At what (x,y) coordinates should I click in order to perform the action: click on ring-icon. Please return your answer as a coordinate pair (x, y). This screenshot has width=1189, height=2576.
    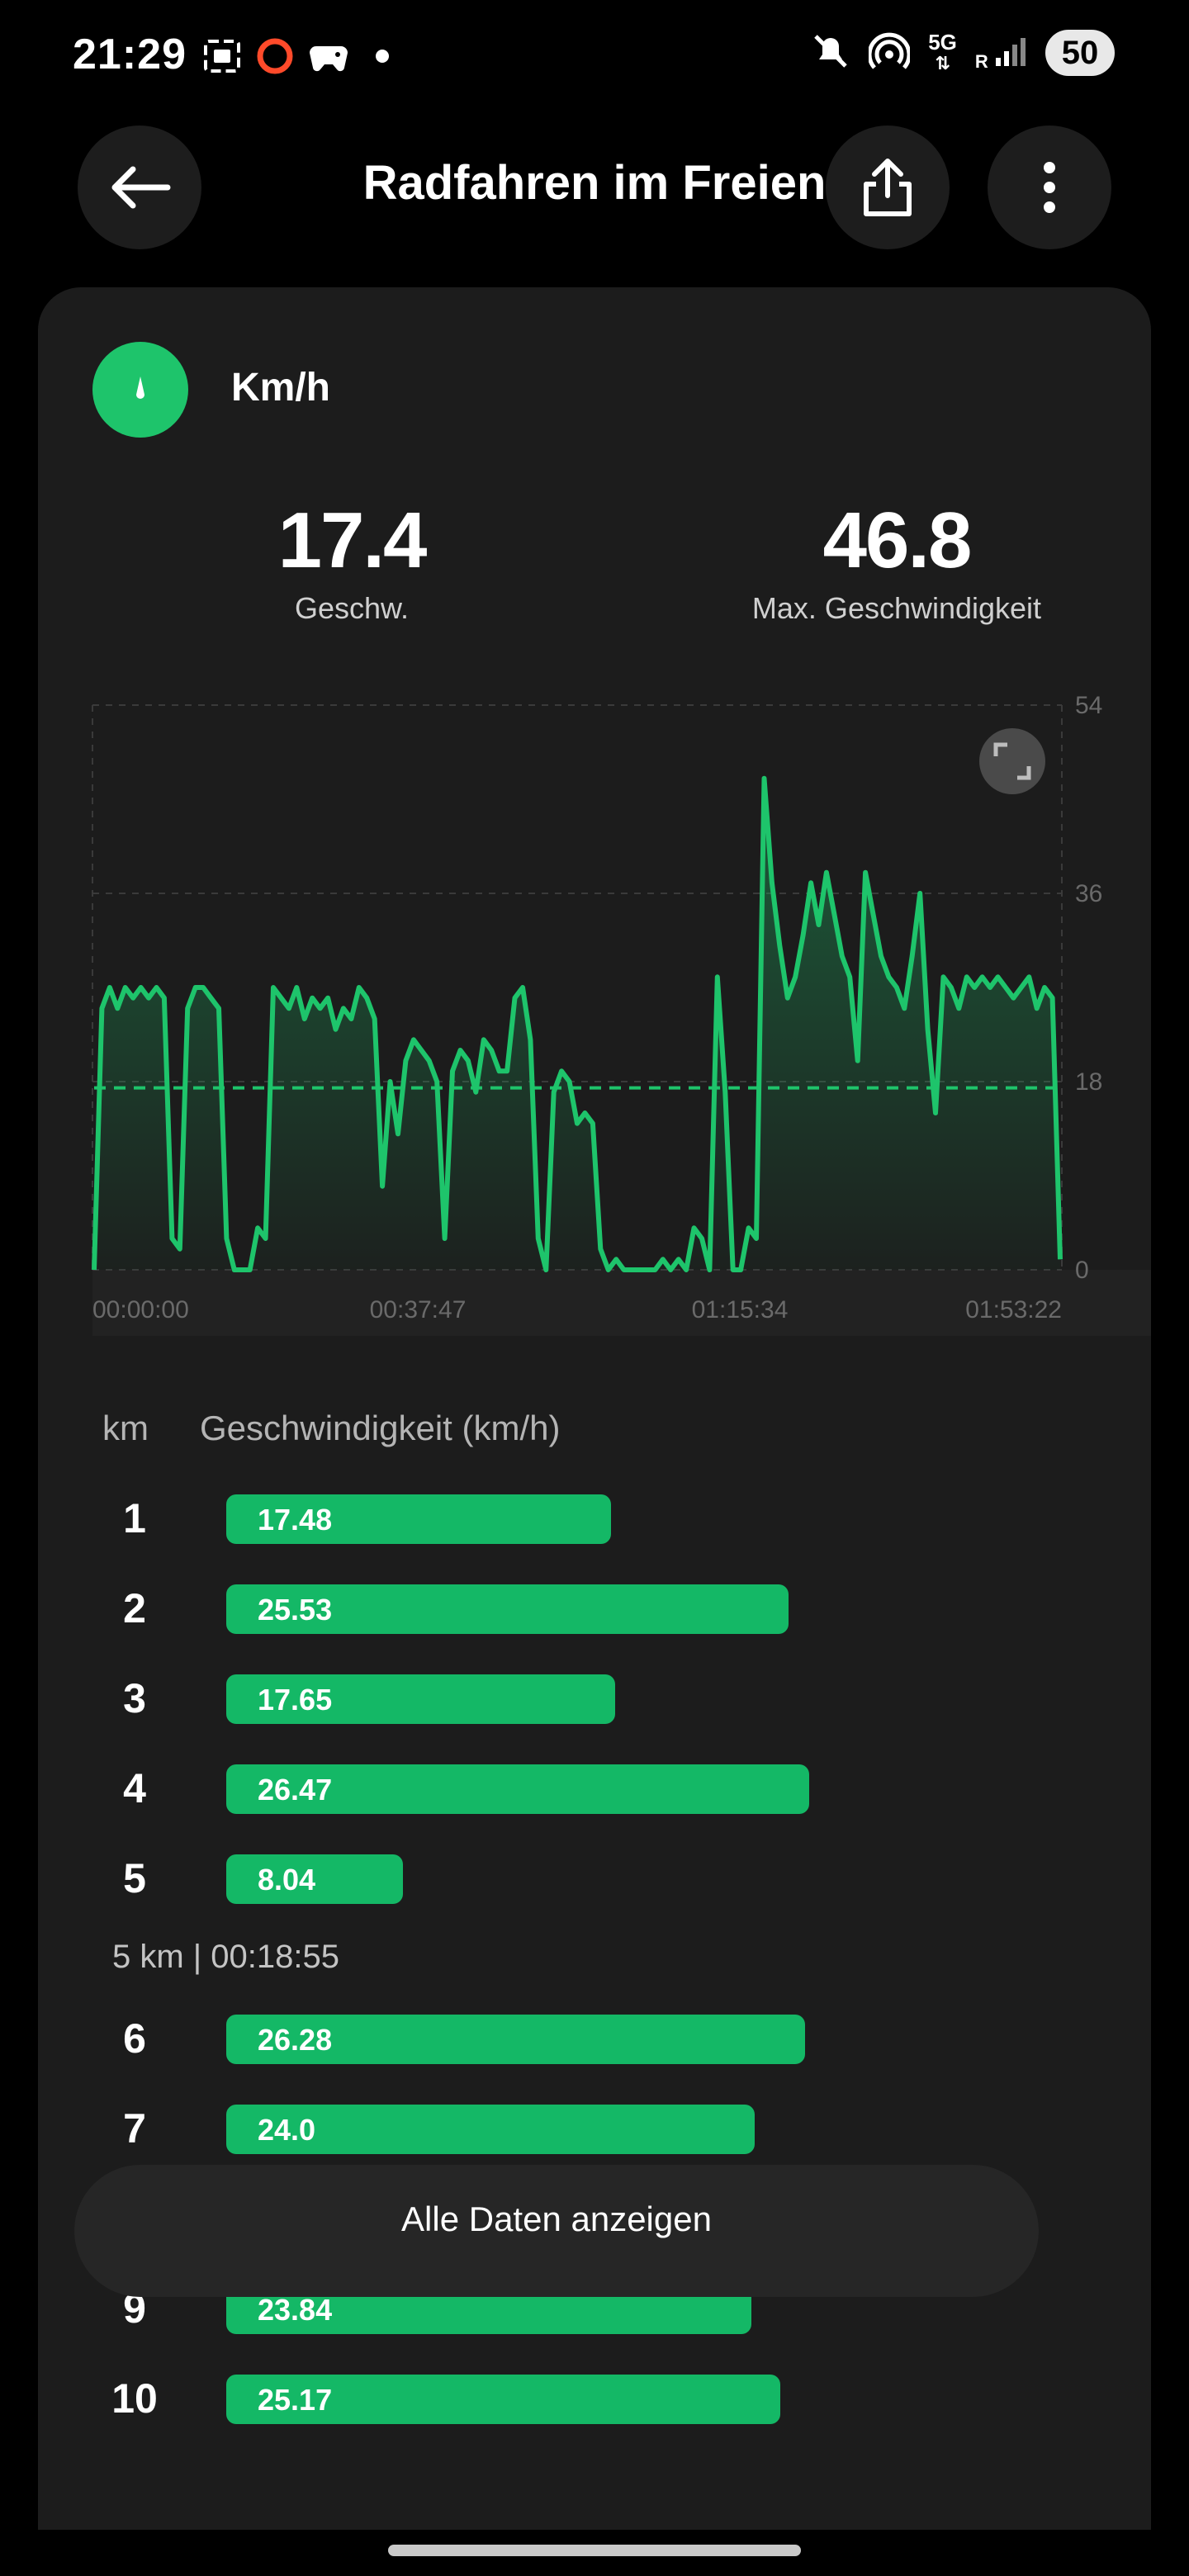
    Looking at the image, I should click on (275, 56).